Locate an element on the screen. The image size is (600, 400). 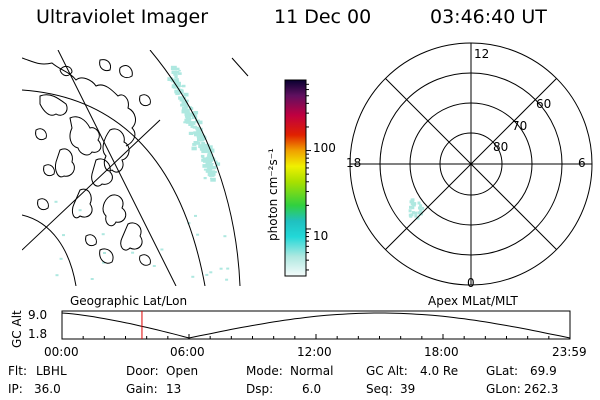
info-door-value: Open is located at coordinates (182, 371).